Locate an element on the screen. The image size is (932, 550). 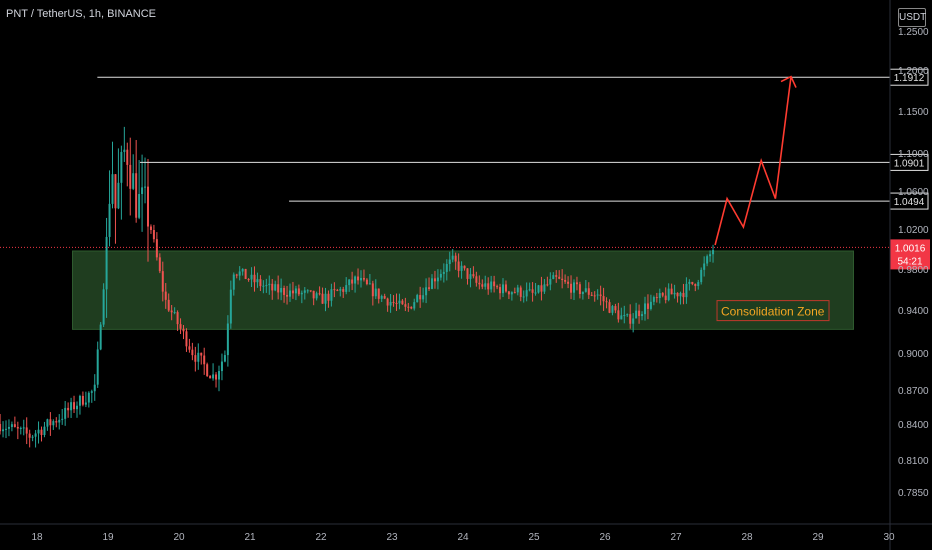
y-tick-label: 0.9800 is located at coordinates (913, 270).